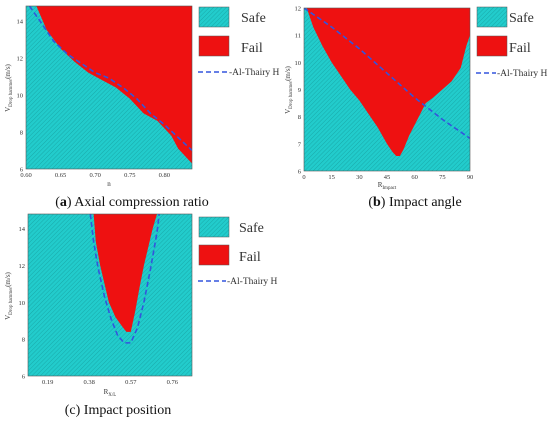 The height and width of the screenshot is (421, 550). I want to click on y-tick-label: 9, so click(299, 90).